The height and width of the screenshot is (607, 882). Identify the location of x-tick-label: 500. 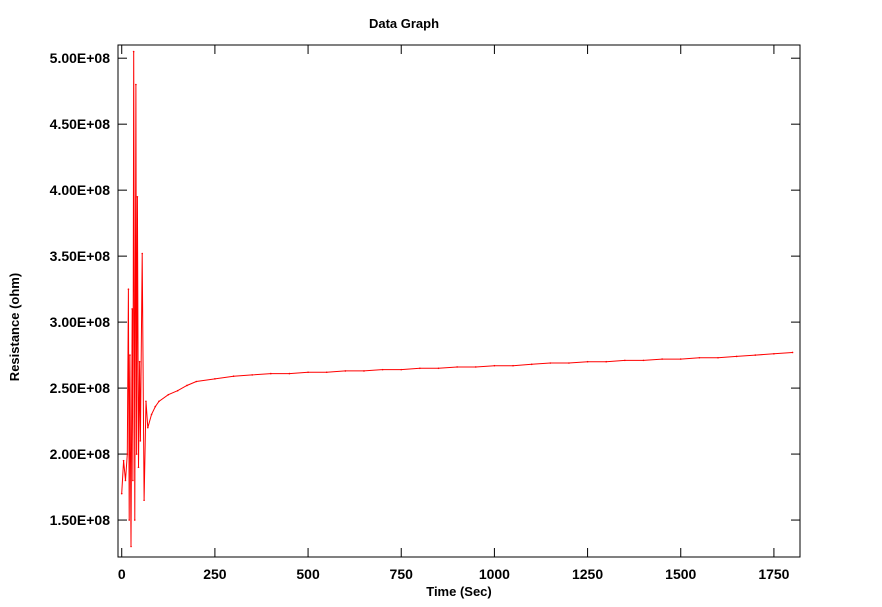
(308, 574).